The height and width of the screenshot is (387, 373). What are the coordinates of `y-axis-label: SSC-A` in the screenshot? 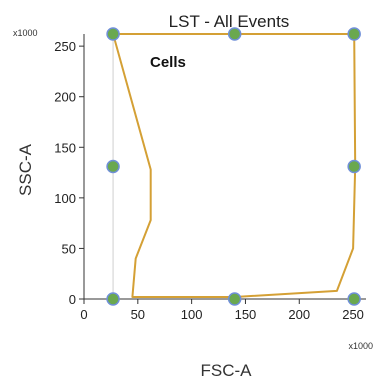 It's located at (25, 169).